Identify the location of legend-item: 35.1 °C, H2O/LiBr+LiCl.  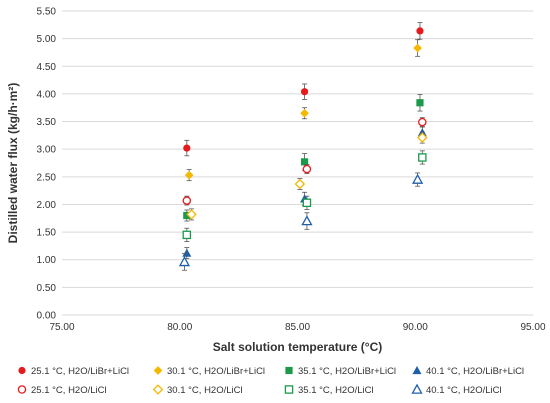
(340, 371).